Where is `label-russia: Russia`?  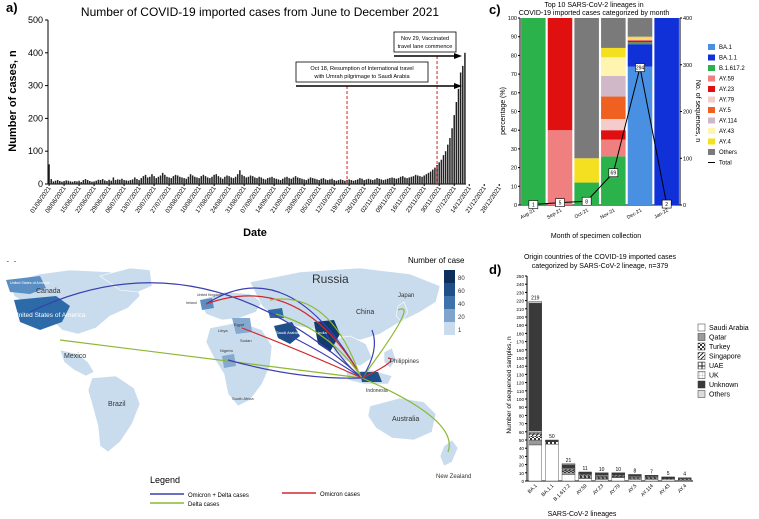
label-russia: Russia is located at coordinates (330, 279).